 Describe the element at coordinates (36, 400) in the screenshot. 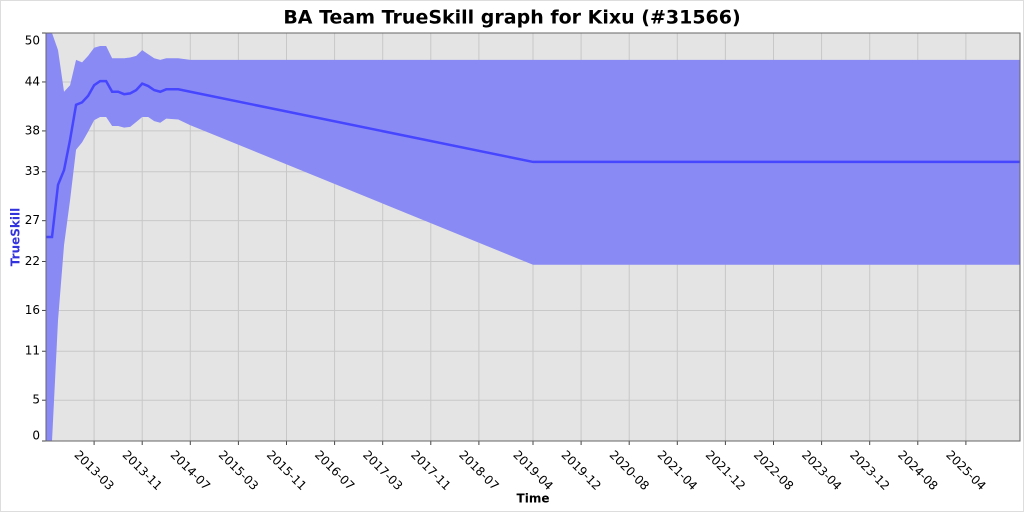

I see `y-tick-label: 5` at that location.